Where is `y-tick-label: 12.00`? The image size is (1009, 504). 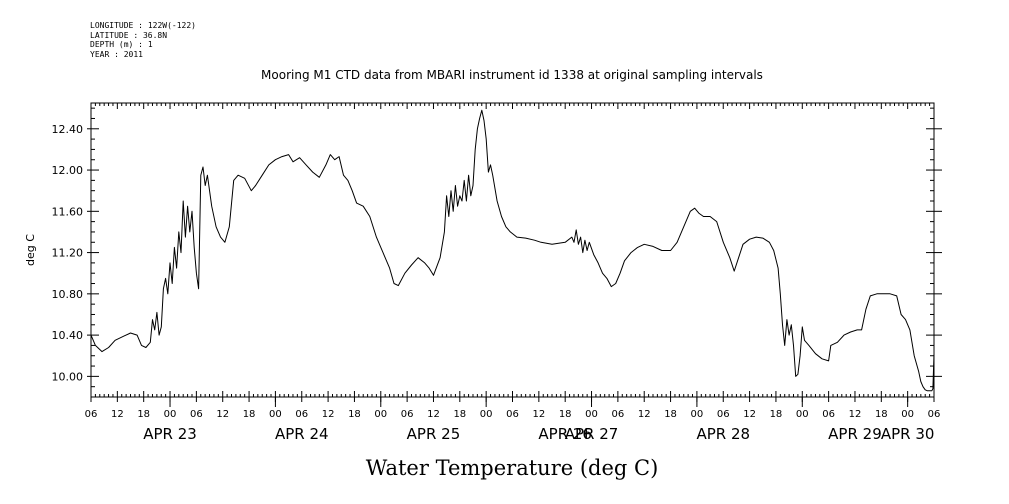 y-tick-label: 12.00 is located at coordinates (68, 170).